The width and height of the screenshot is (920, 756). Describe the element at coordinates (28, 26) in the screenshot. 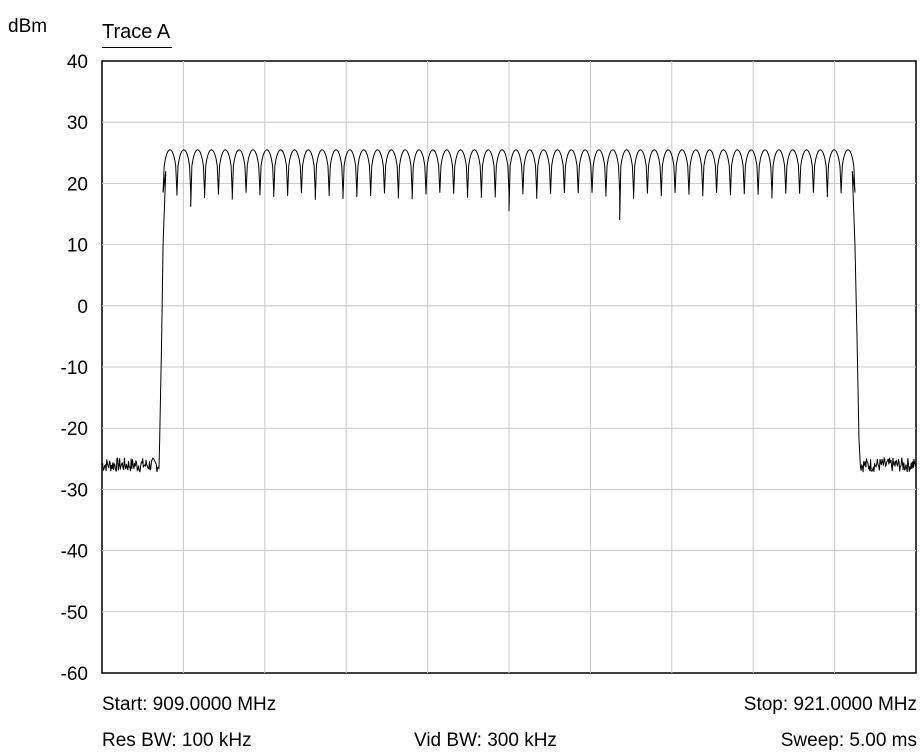

I see `y-axis-unit-label: dBm` at that location.